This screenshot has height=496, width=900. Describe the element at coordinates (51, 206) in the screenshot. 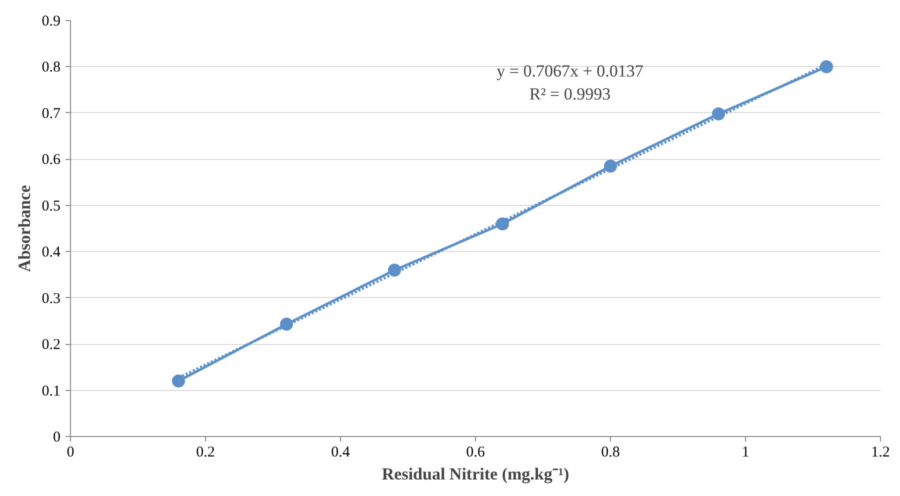

I see `y-tick-label: 0.5` at that location.